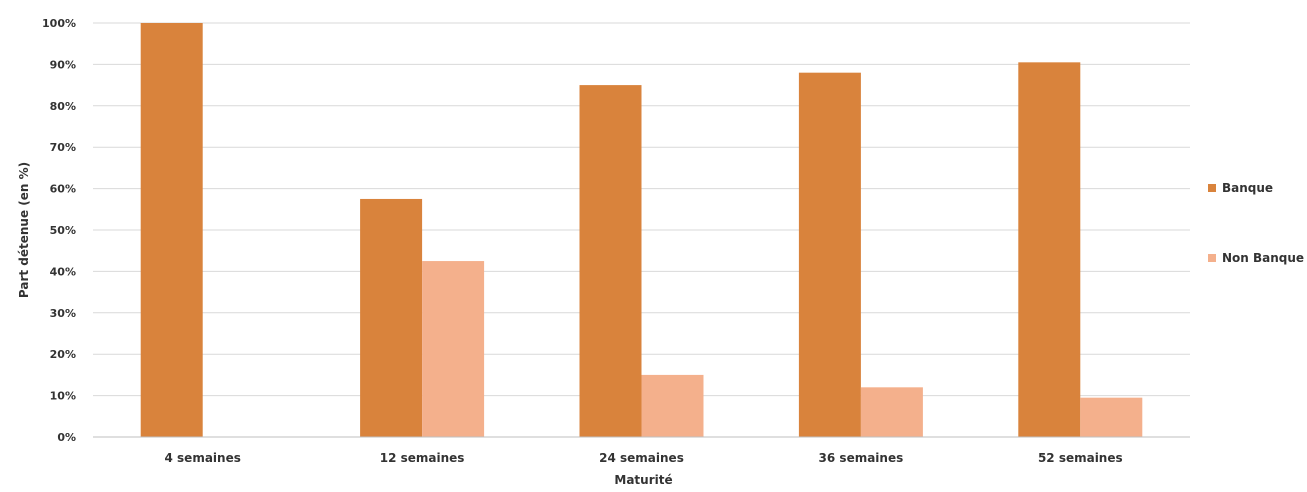 The image size is (1307, 492). I want to click on x-tick-label: 36 semaines, so click(861, 458).